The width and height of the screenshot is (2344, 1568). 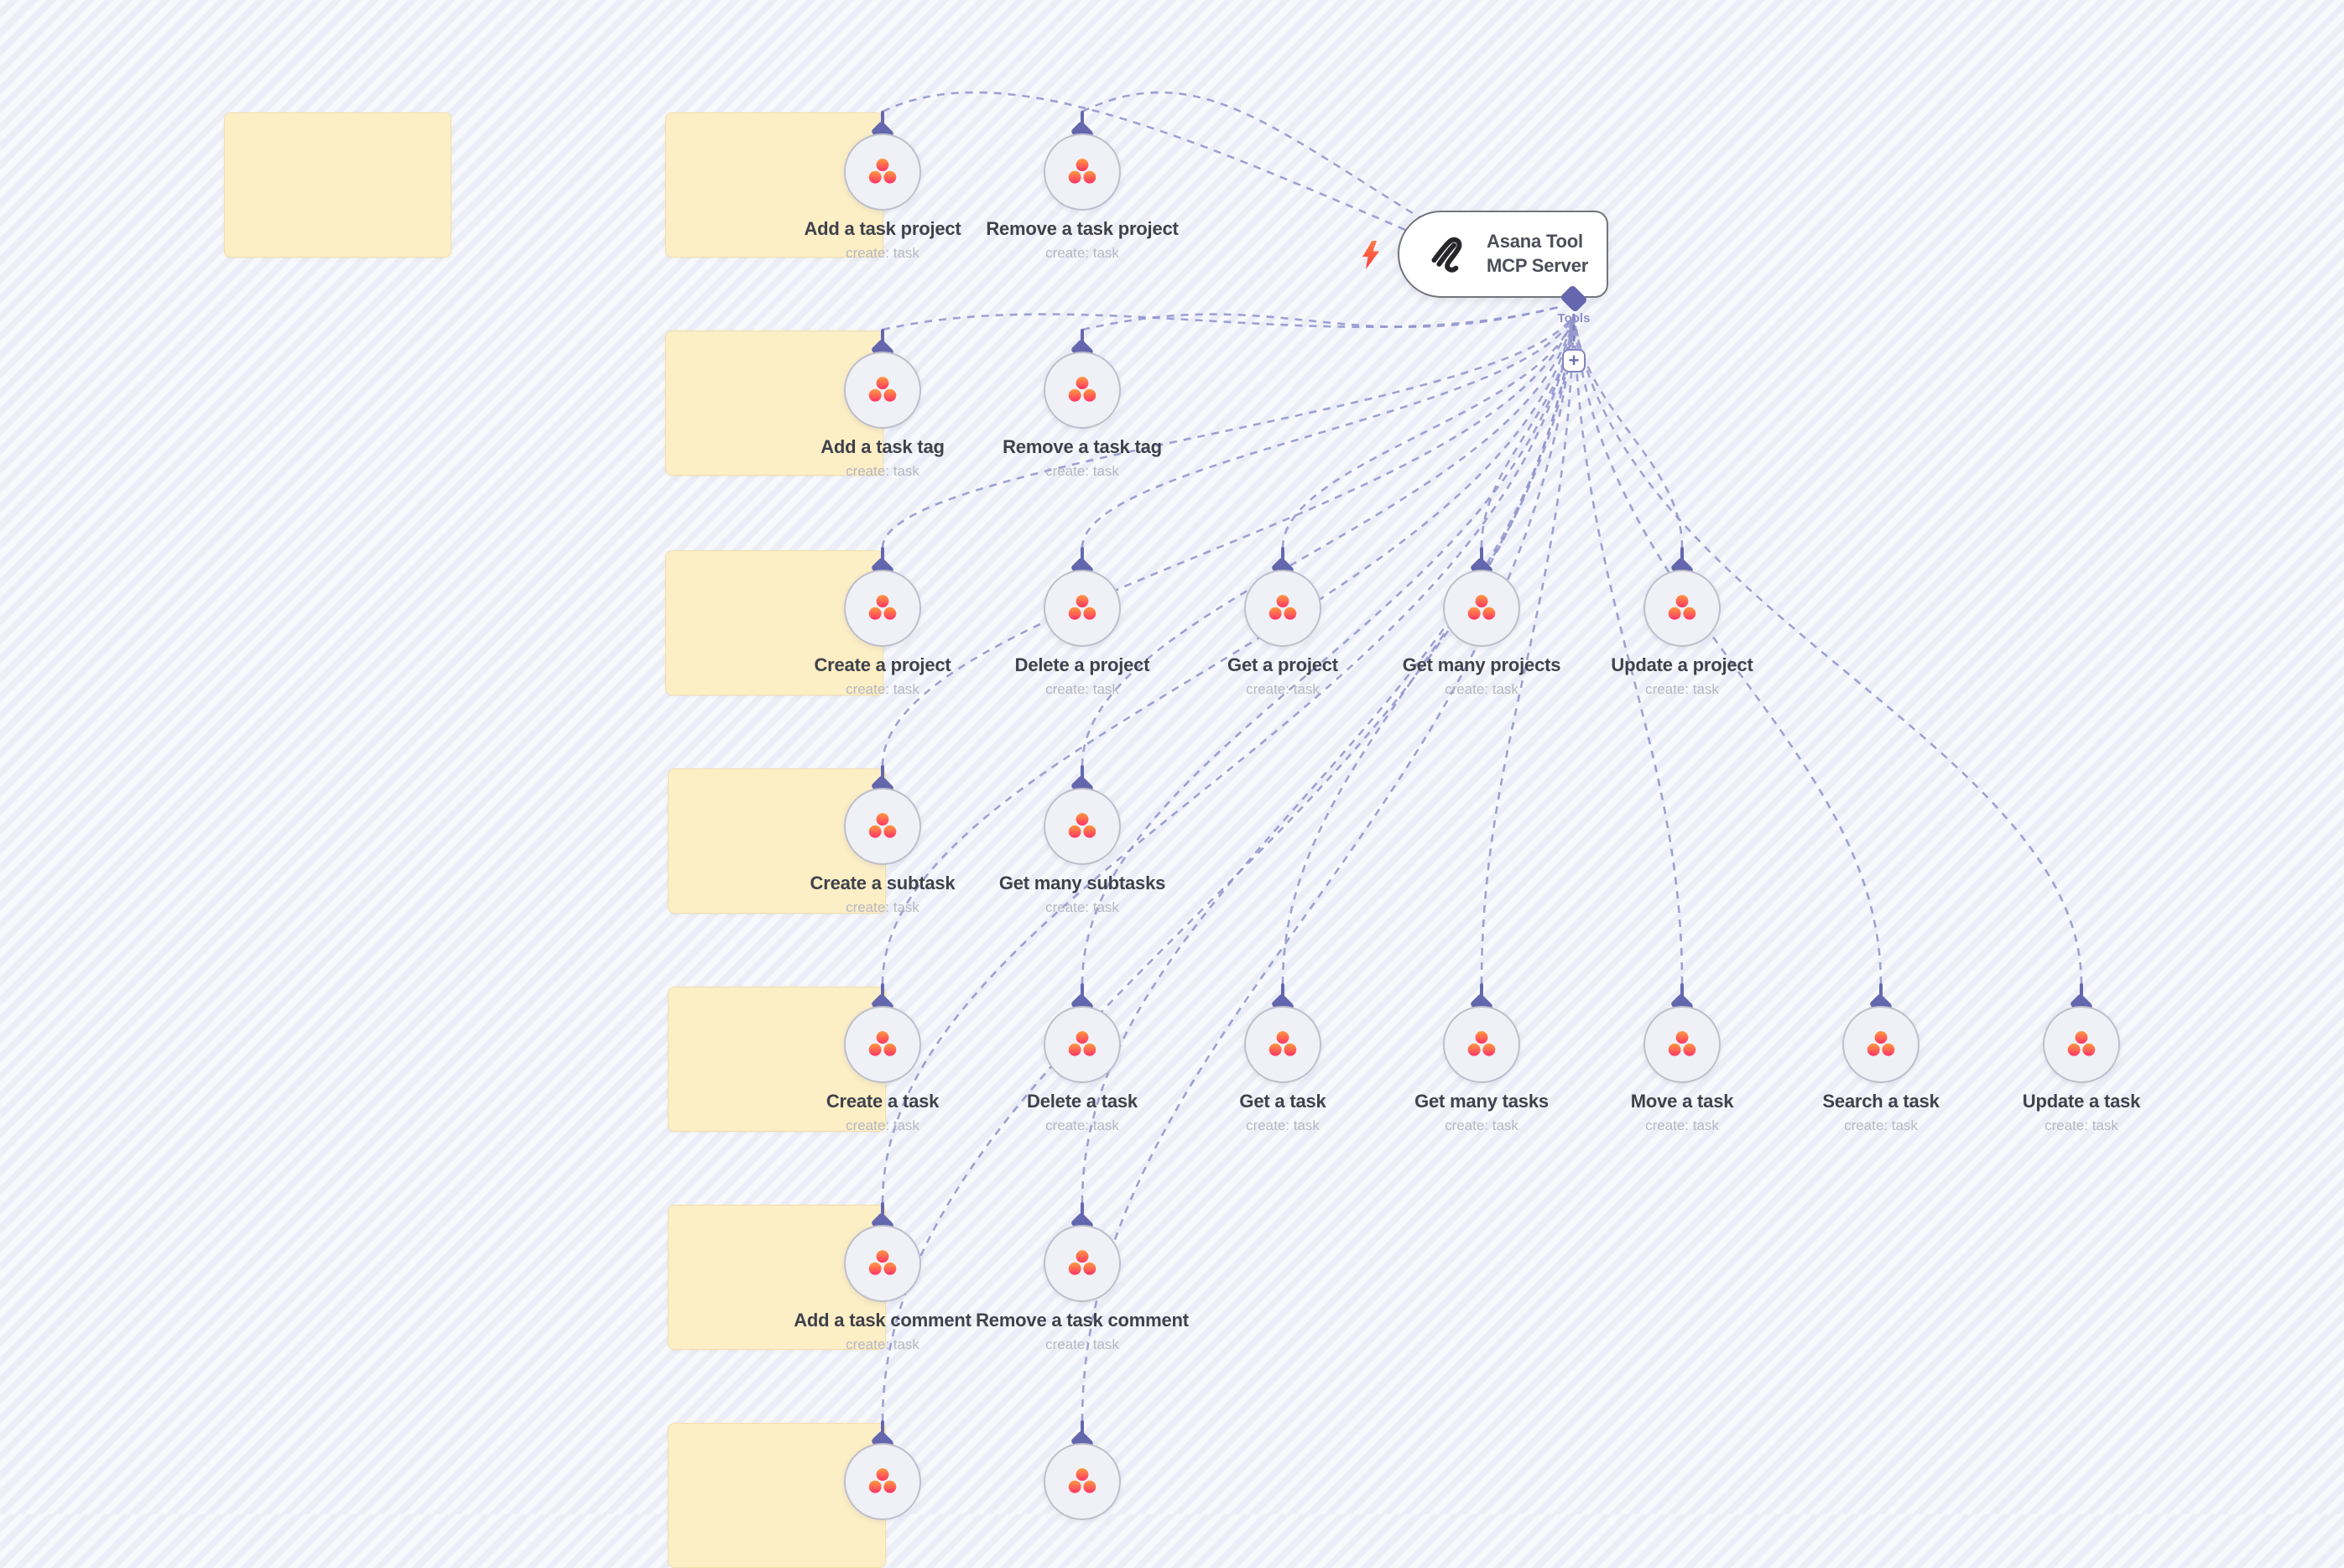 What do you see at coordinates (1574, 361) in the screenshot?
I see `add-tool-button: +` at bounding box center [1574, 361].